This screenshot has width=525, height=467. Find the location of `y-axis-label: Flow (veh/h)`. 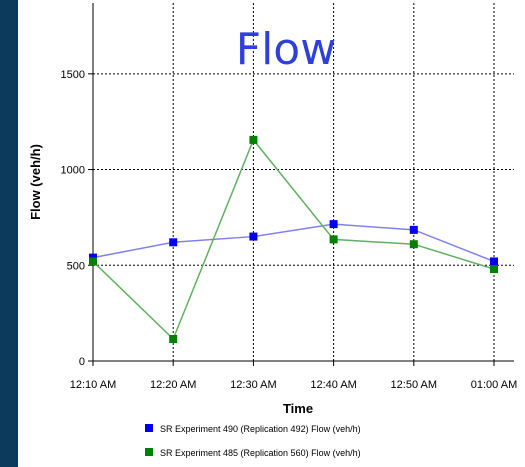

y-axis-label: Flow (veh/h) is located at coordinates (35, 182).